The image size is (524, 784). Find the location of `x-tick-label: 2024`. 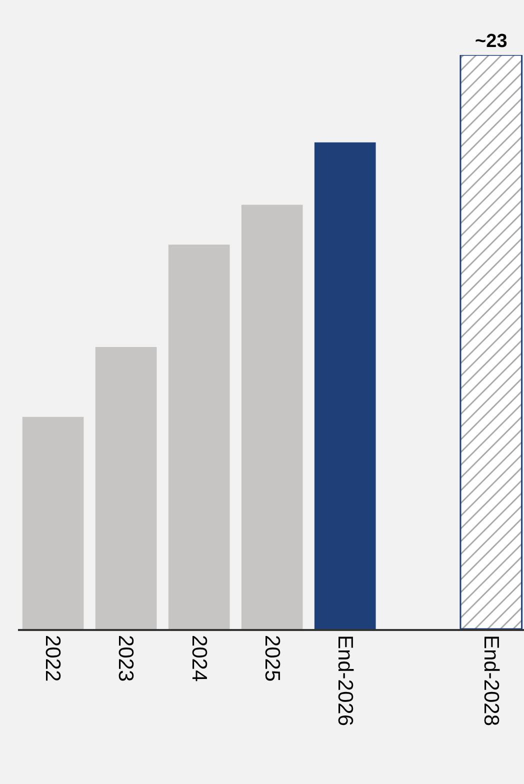

x-tick-label: 2024 is located at coordinates (198, 658).